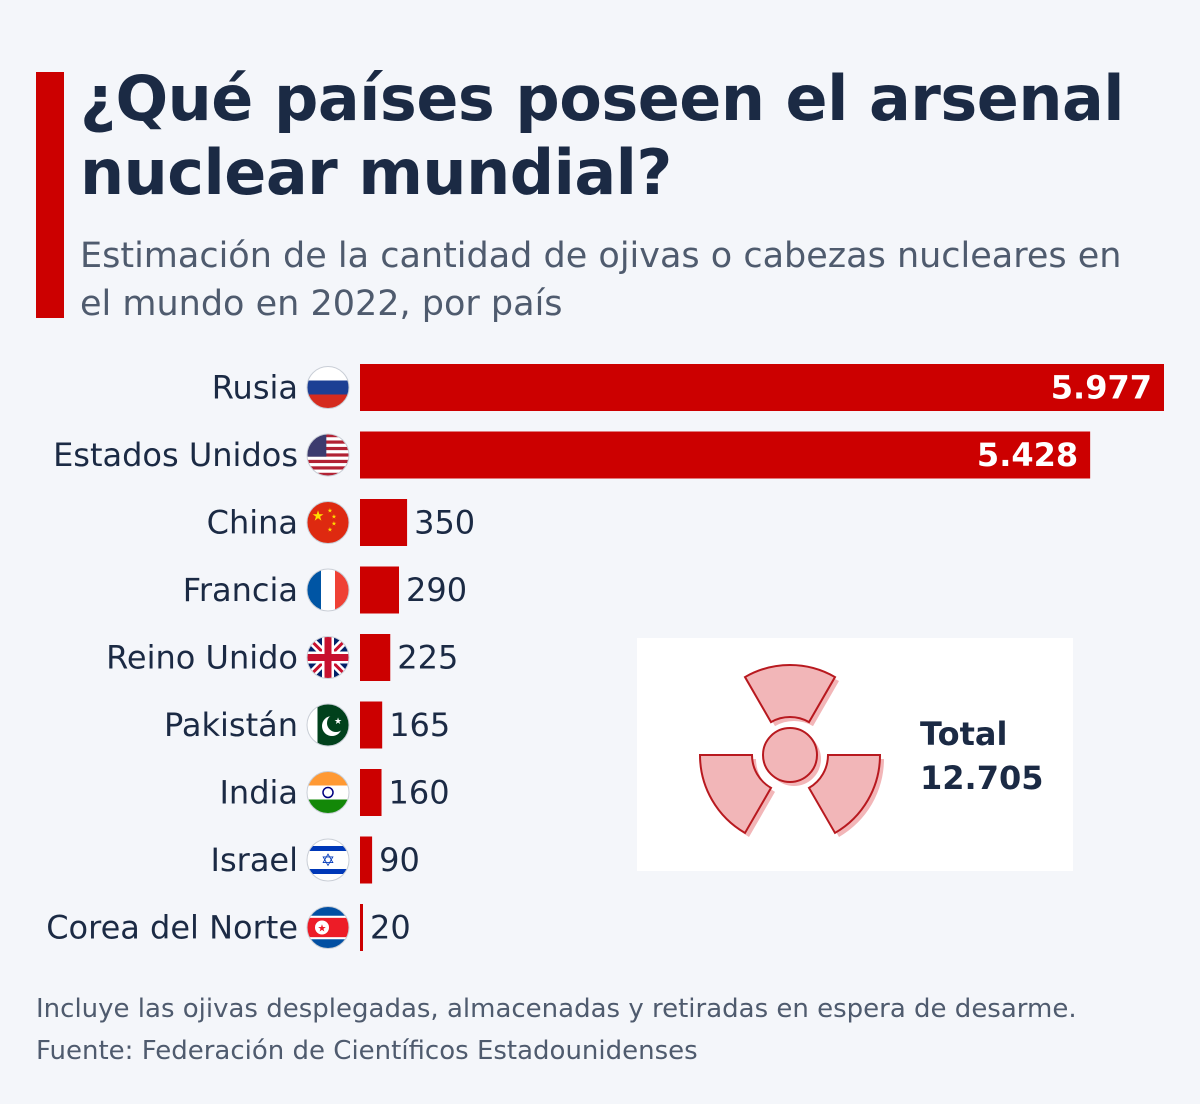  What do you see at coordinates (328, 455) in the screenshot?
I see `usa-flag-icon` at bounding box center [328, 455].